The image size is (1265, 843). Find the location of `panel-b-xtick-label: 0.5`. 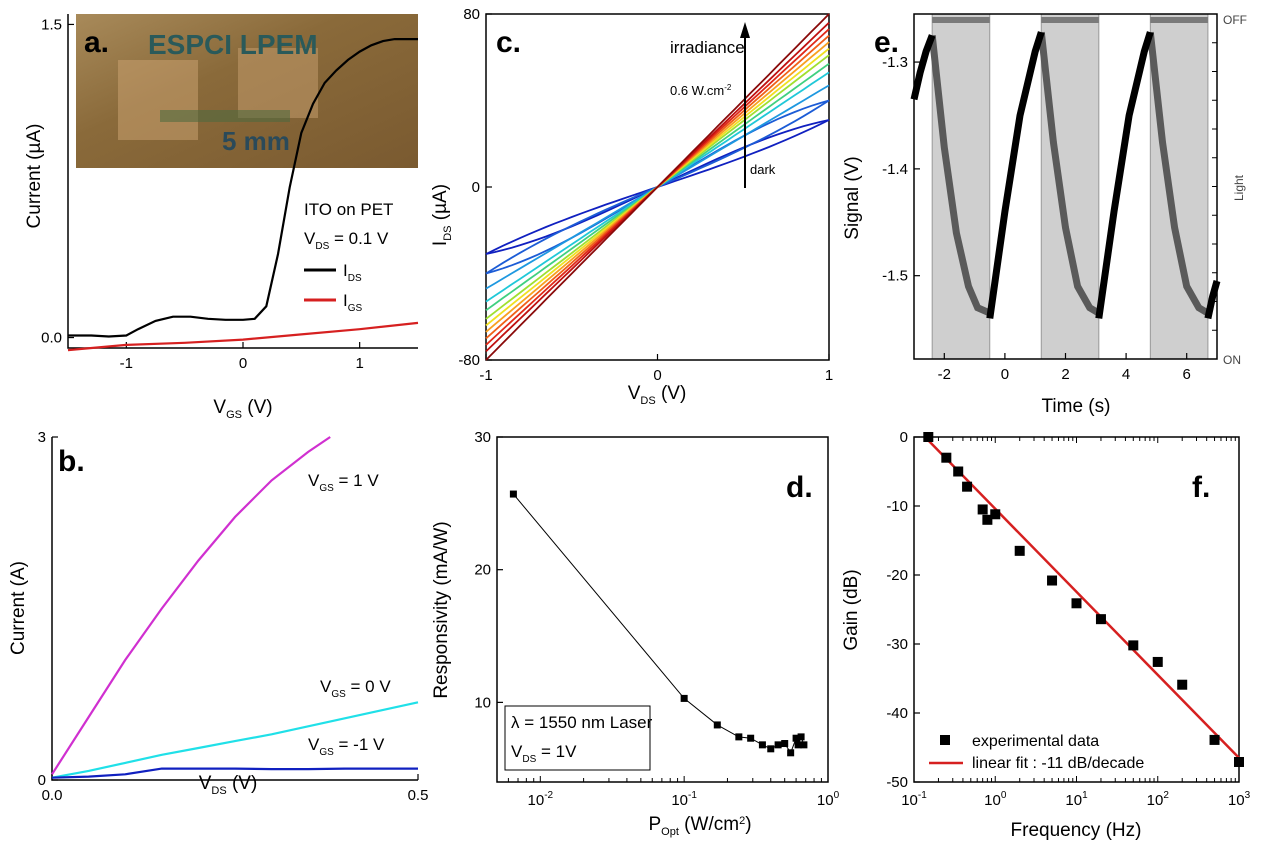

panel-b-xtick-label: 0.5 is located at coordinates (418, 795).